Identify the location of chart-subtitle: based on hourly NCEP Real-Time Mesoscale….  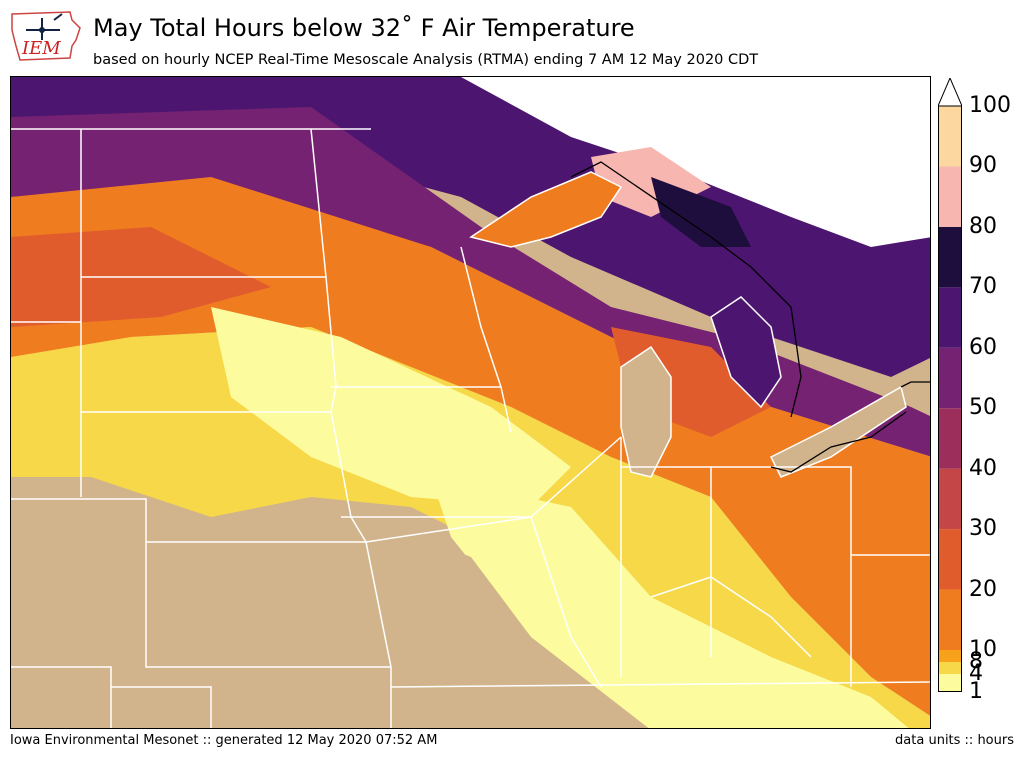
(426, 60).